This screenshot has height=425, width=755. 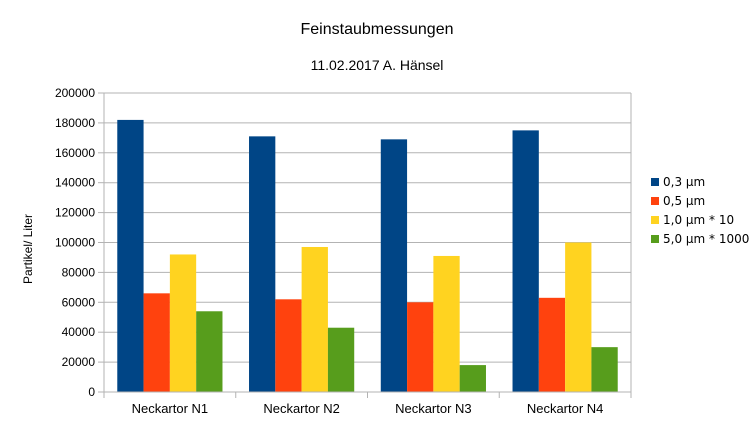 What do you see at coordinates (75, 93) in the screenshot?
I see `y-tick-label: 200000` at bounding box center [75, 93].